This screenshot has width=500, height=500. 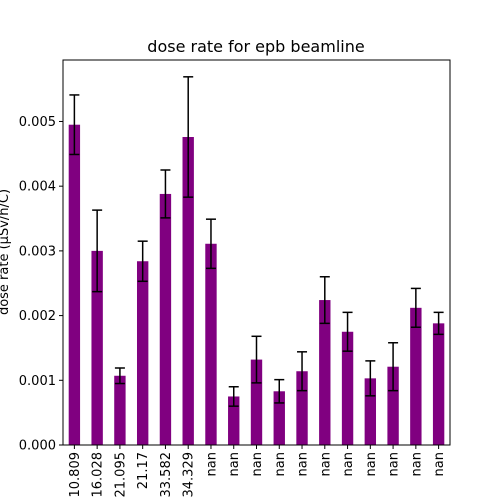 What do you see at coordinates (75, 475) in the screenshot?
I see `x-tick-label: 10.809` at bounding box center [75, 475].